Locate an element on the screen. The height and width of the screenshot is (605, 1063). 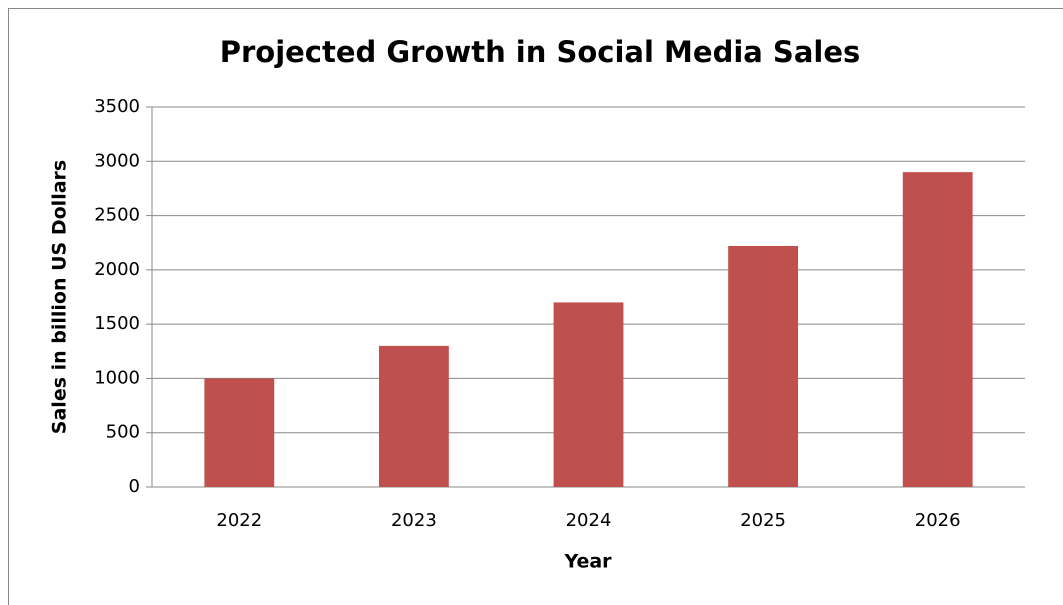
y-tick-label: 500 is located at coordinates (123, 432).